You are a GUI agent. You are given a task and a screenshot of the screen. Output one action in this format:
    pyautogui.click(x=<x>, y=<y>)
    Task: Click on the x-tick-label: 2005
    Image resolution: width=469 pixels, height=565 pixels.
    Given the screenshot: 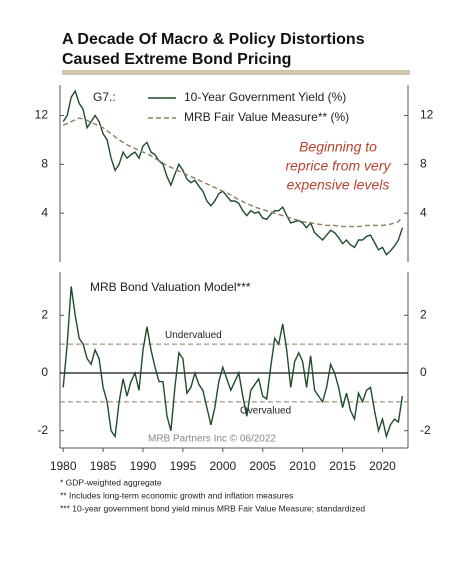 What is the action you would take?
    pyautogui.click(x=262, y=466)
    